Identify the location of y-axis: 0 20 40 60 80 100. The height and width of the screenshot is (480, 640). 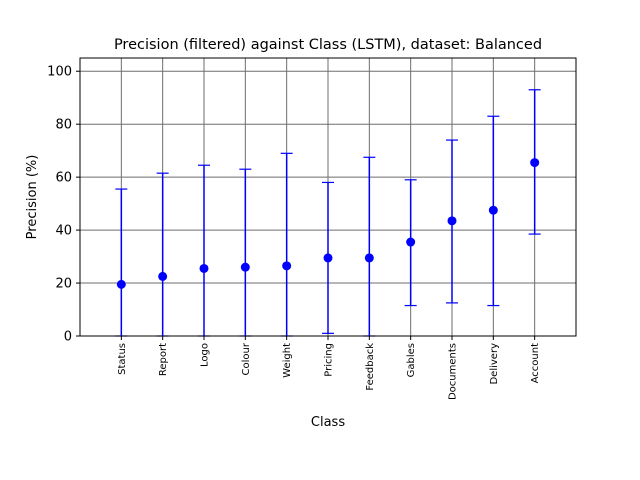
(63, 205).